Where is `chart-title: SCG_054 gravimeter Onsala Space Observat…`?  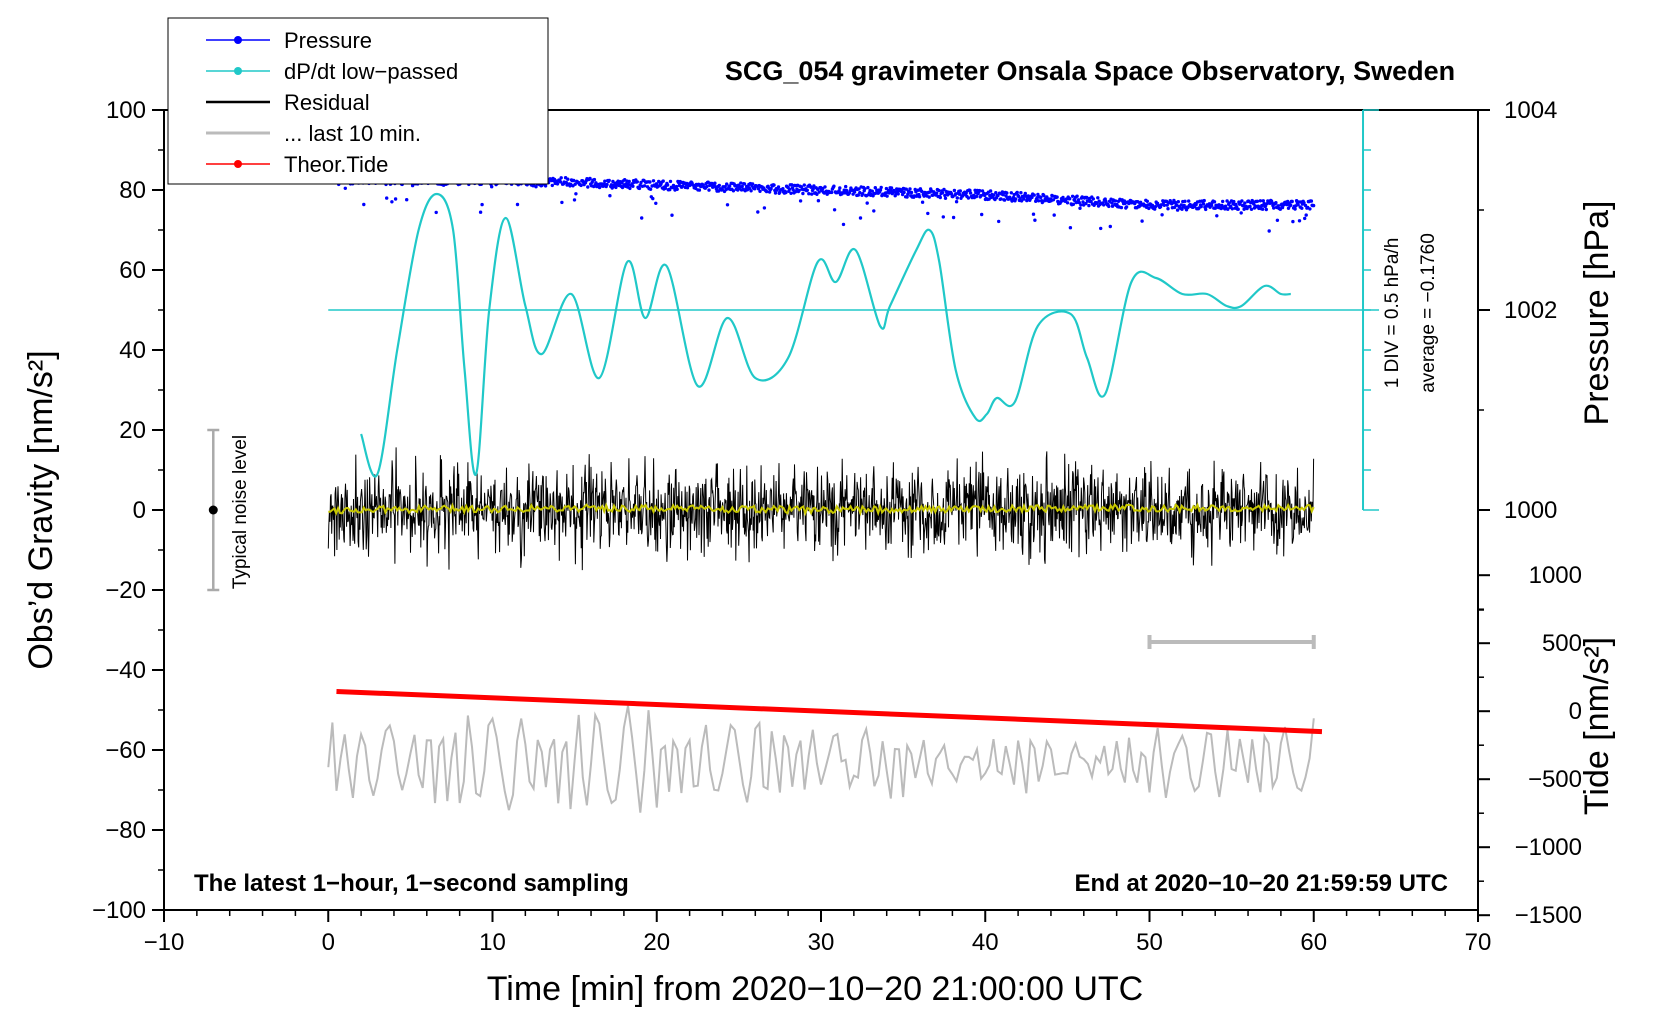 chart-title: SCG_054 gravimeter Onsala Space Observat… is located at coordinates (1090, 71).